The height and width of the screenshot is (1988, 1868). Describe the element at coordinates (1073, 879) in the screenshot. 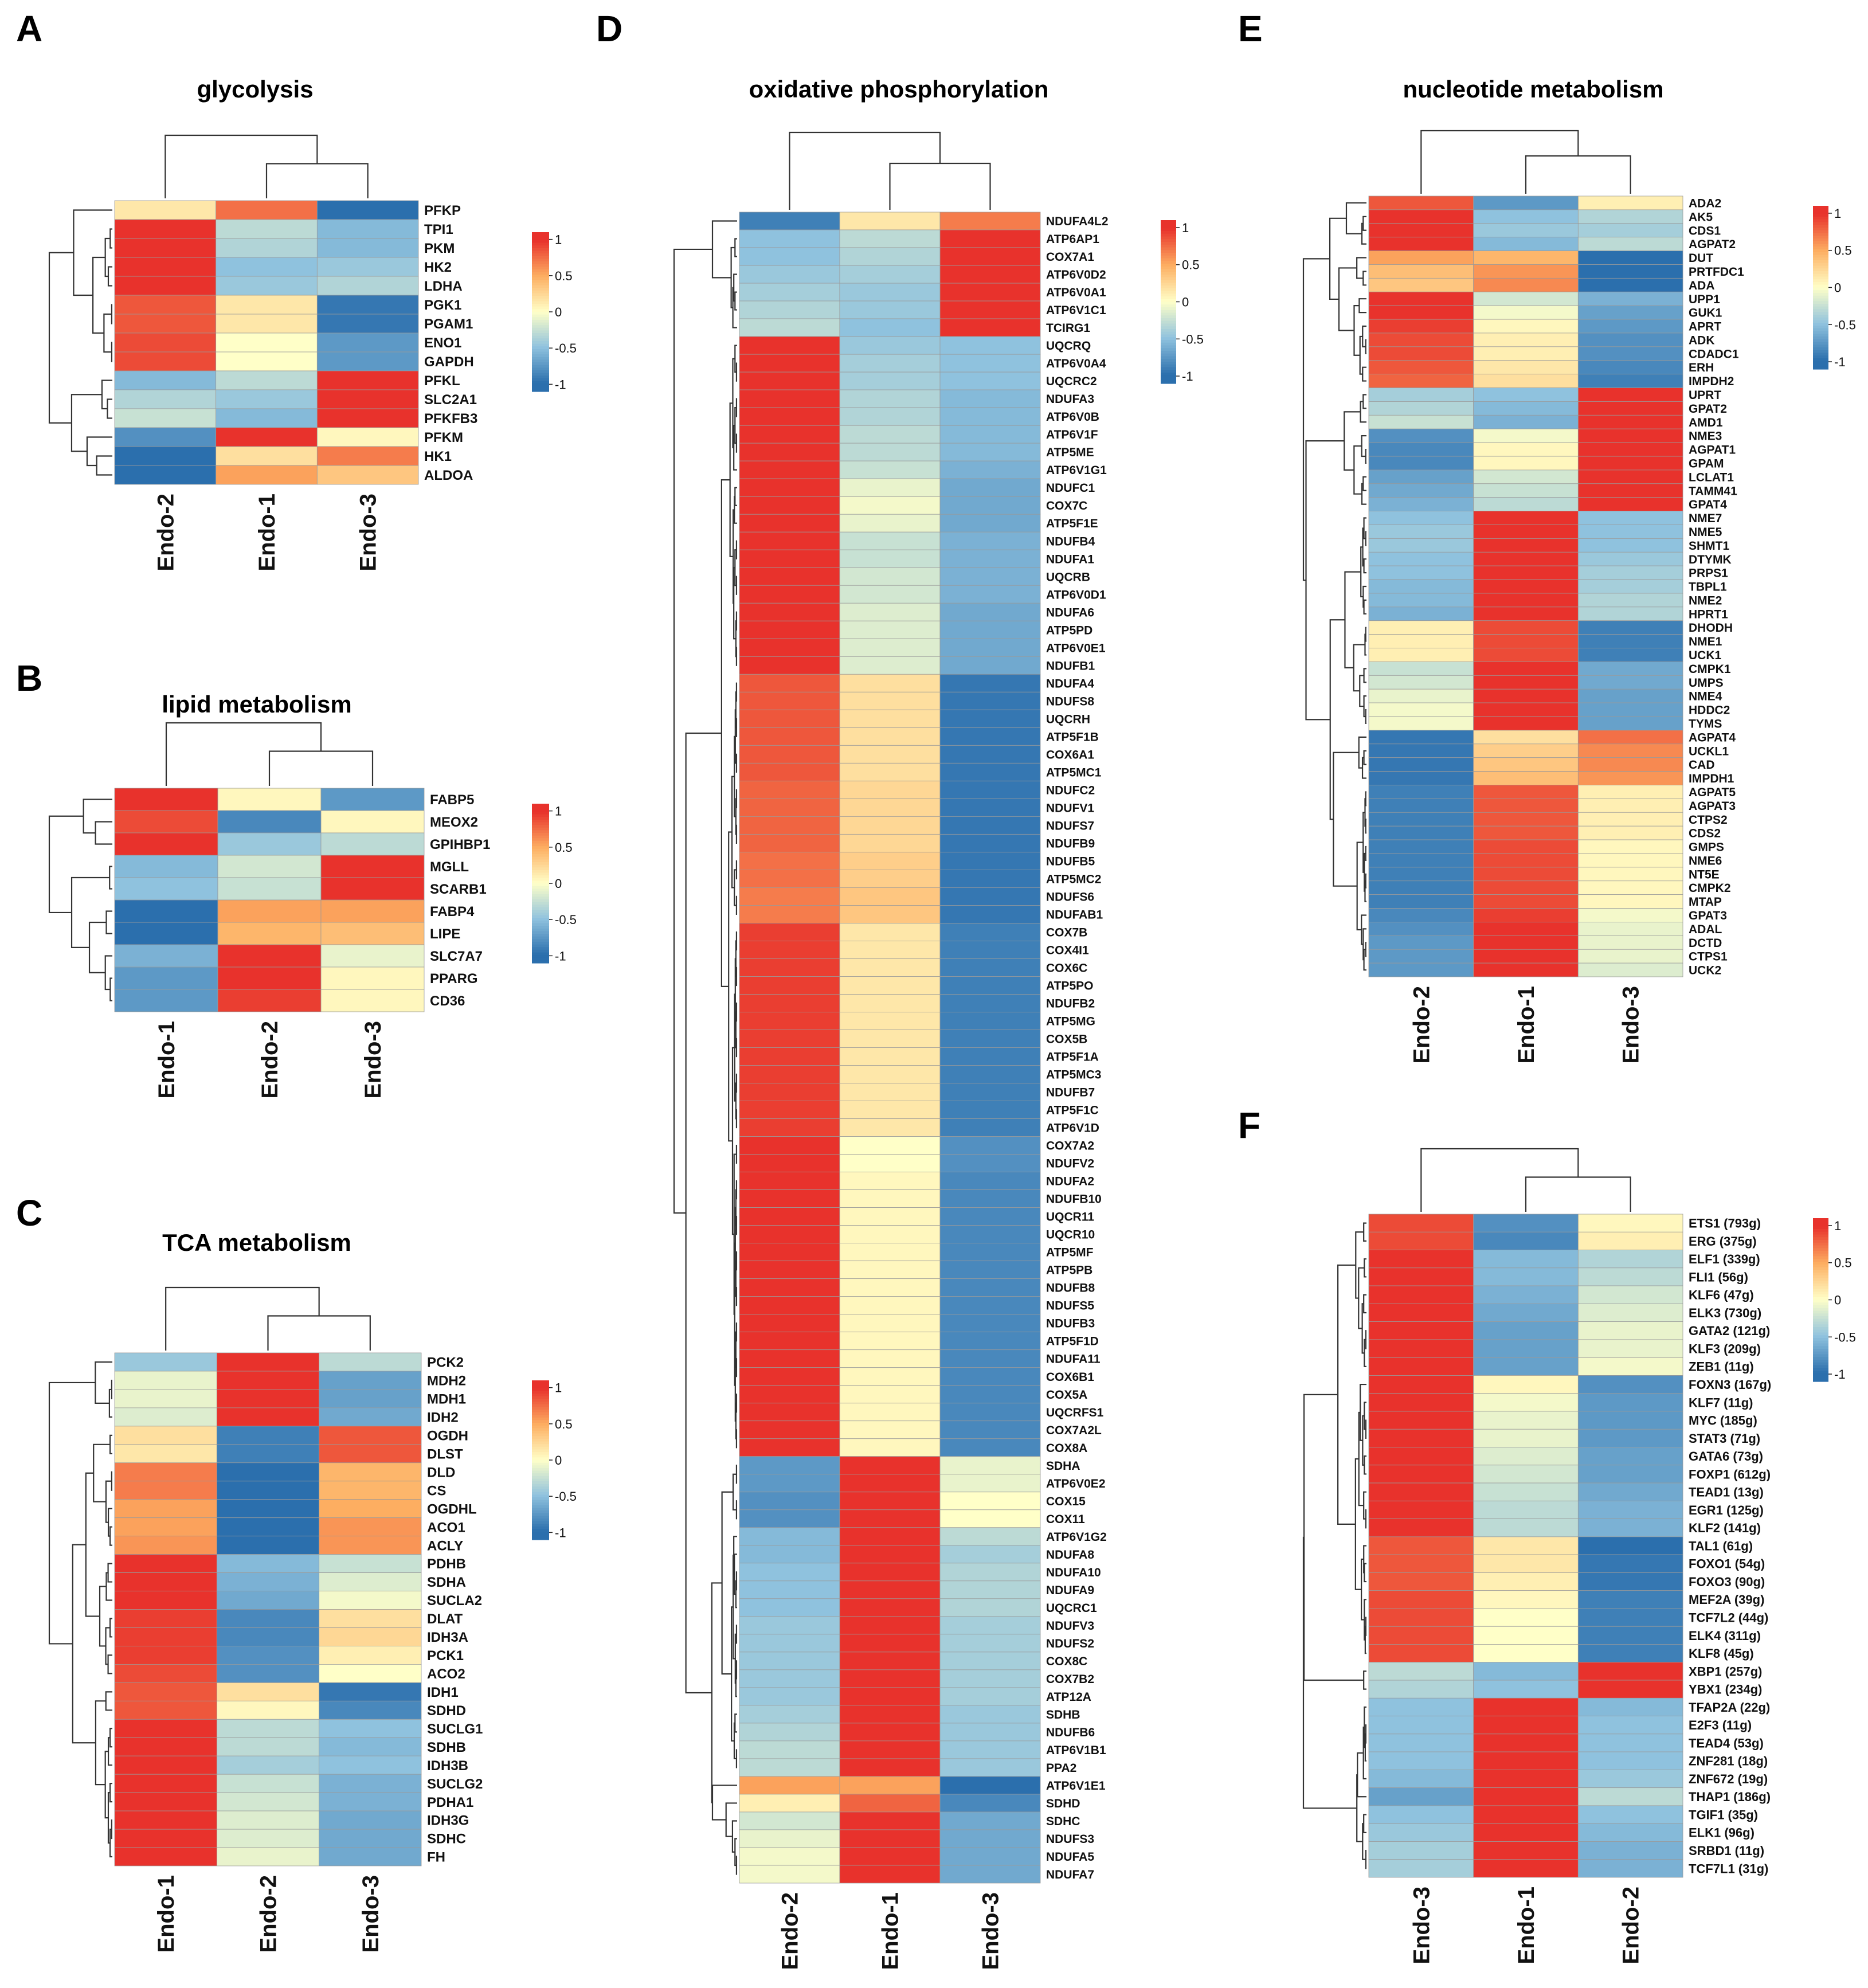

I see `row-label: ATP5MC2` at that location.